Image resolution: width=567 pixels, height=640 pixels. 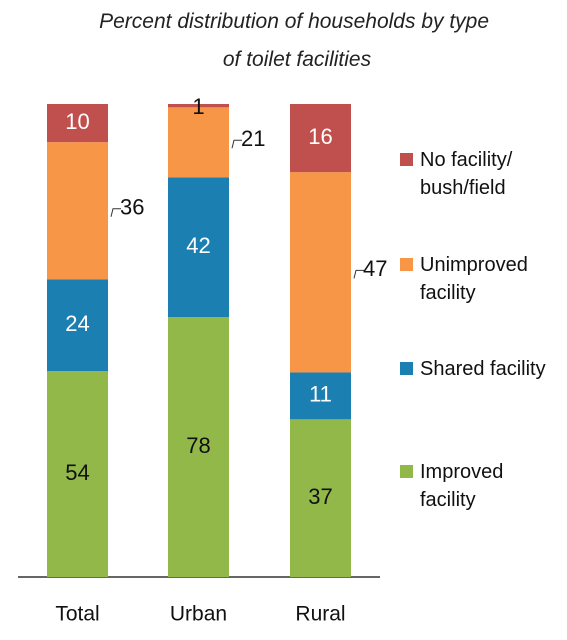 I want to click on legend-item: Improved facility, so click(x=480, y=486).